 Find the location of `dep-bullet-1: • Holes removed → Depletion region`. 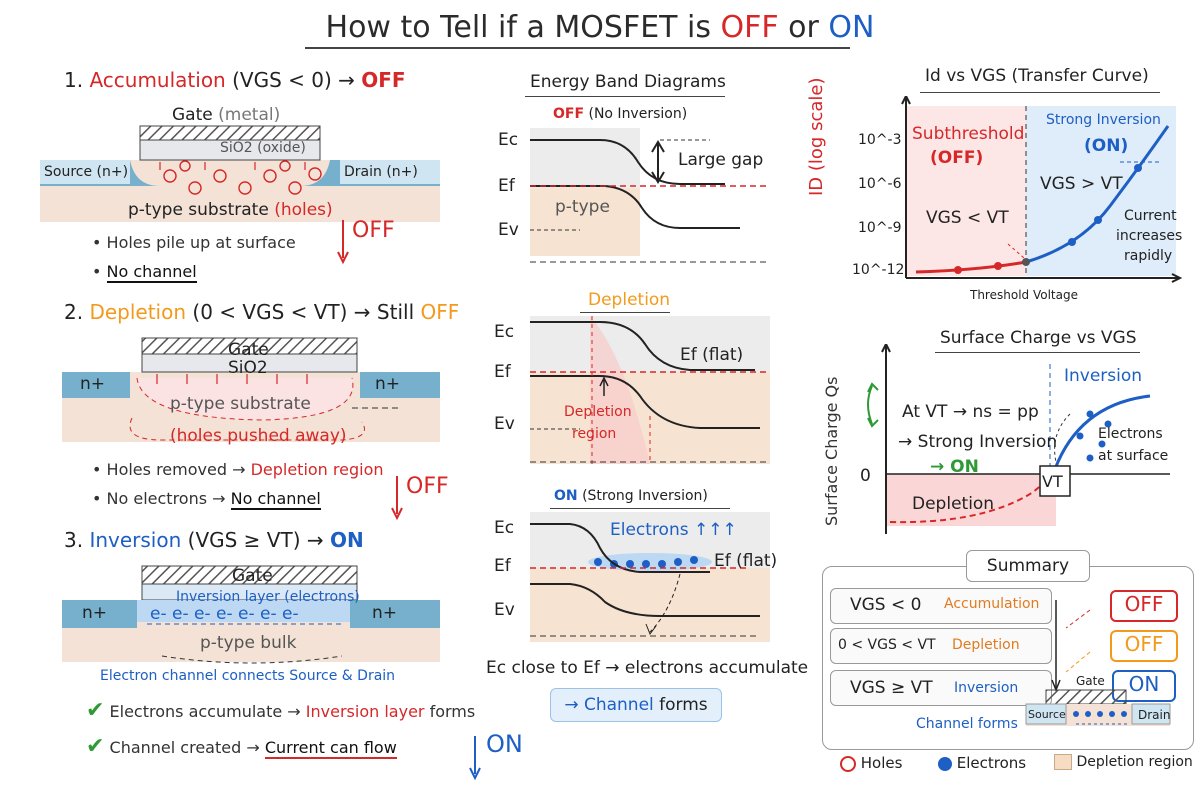

dep-bullet-1: • Holes removed → Depletion region is located at coordinates (238, 469).